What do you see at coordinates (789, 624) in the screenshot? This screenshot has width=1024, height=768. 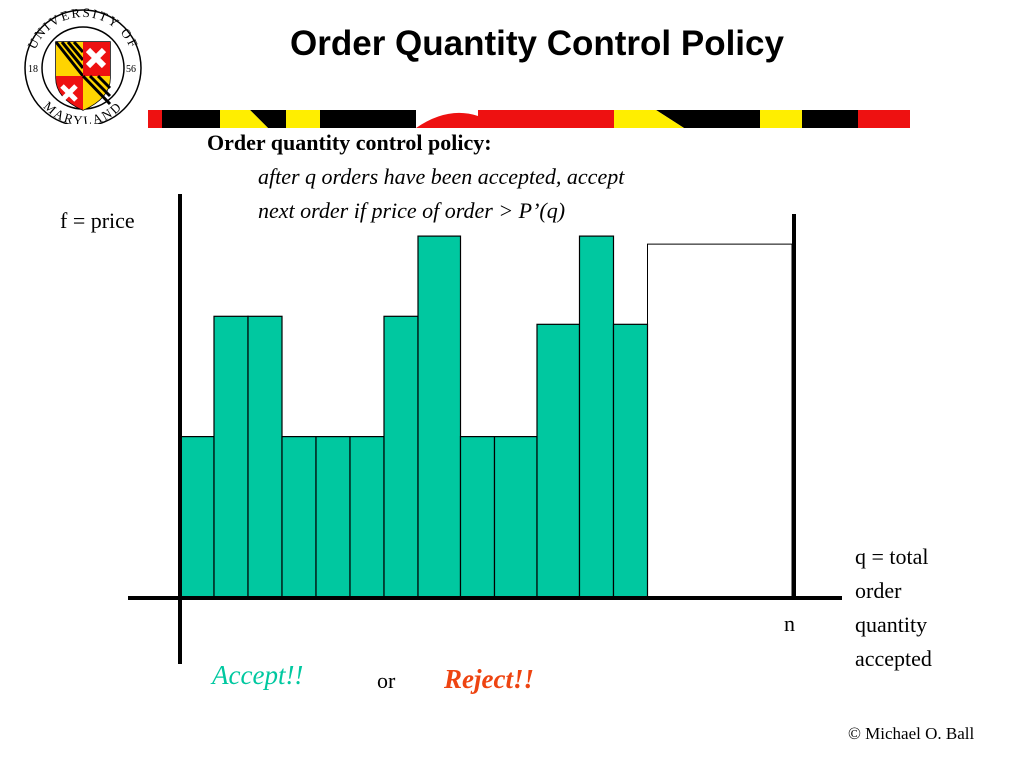 I see `n-label: n` at bounding box center [789, 624].